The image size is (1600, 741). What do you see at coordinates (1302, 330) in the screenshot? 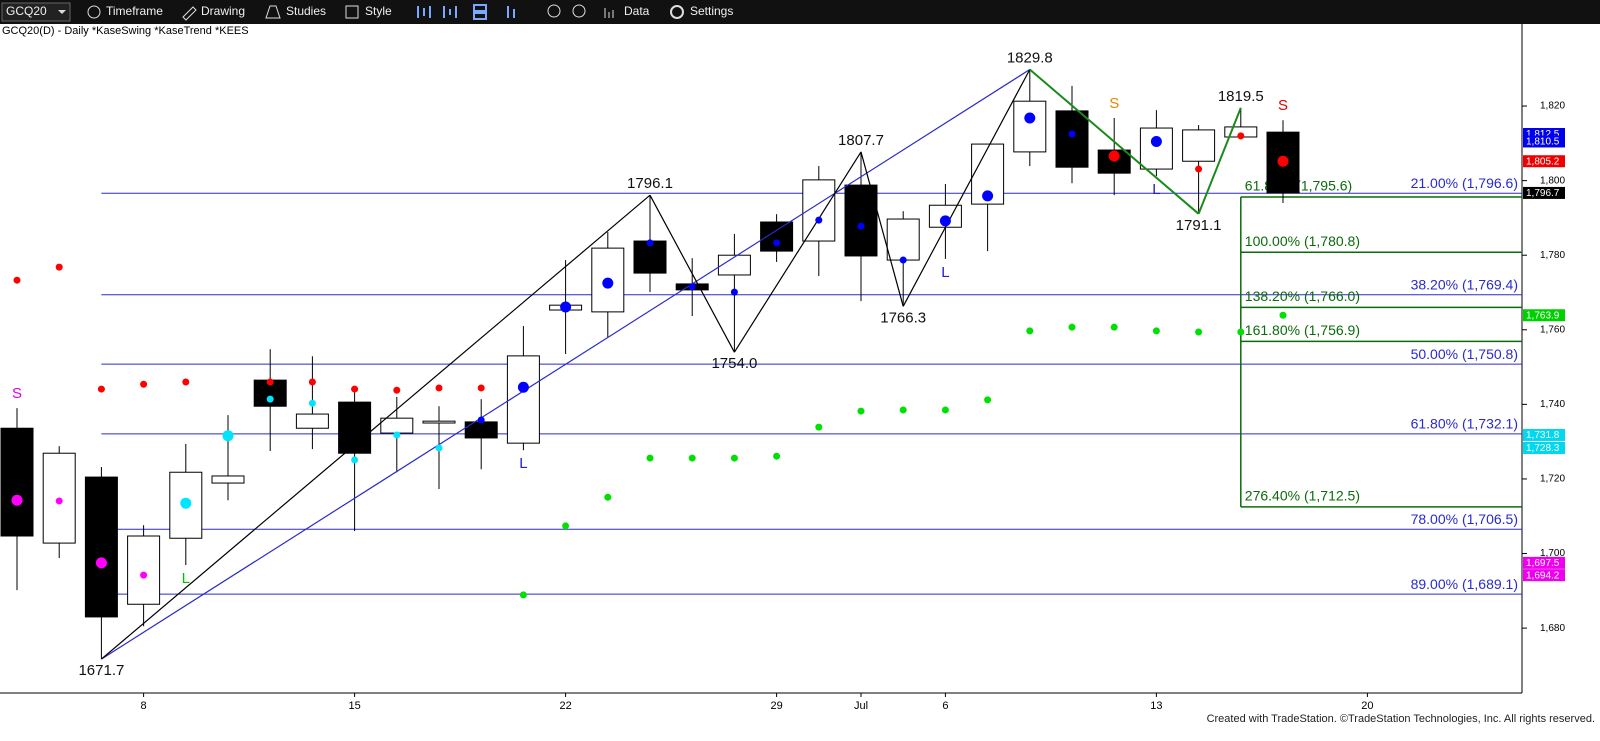
I see `extension-label: 161.80% (1,756.9)` at bounding box center [1302, 330].